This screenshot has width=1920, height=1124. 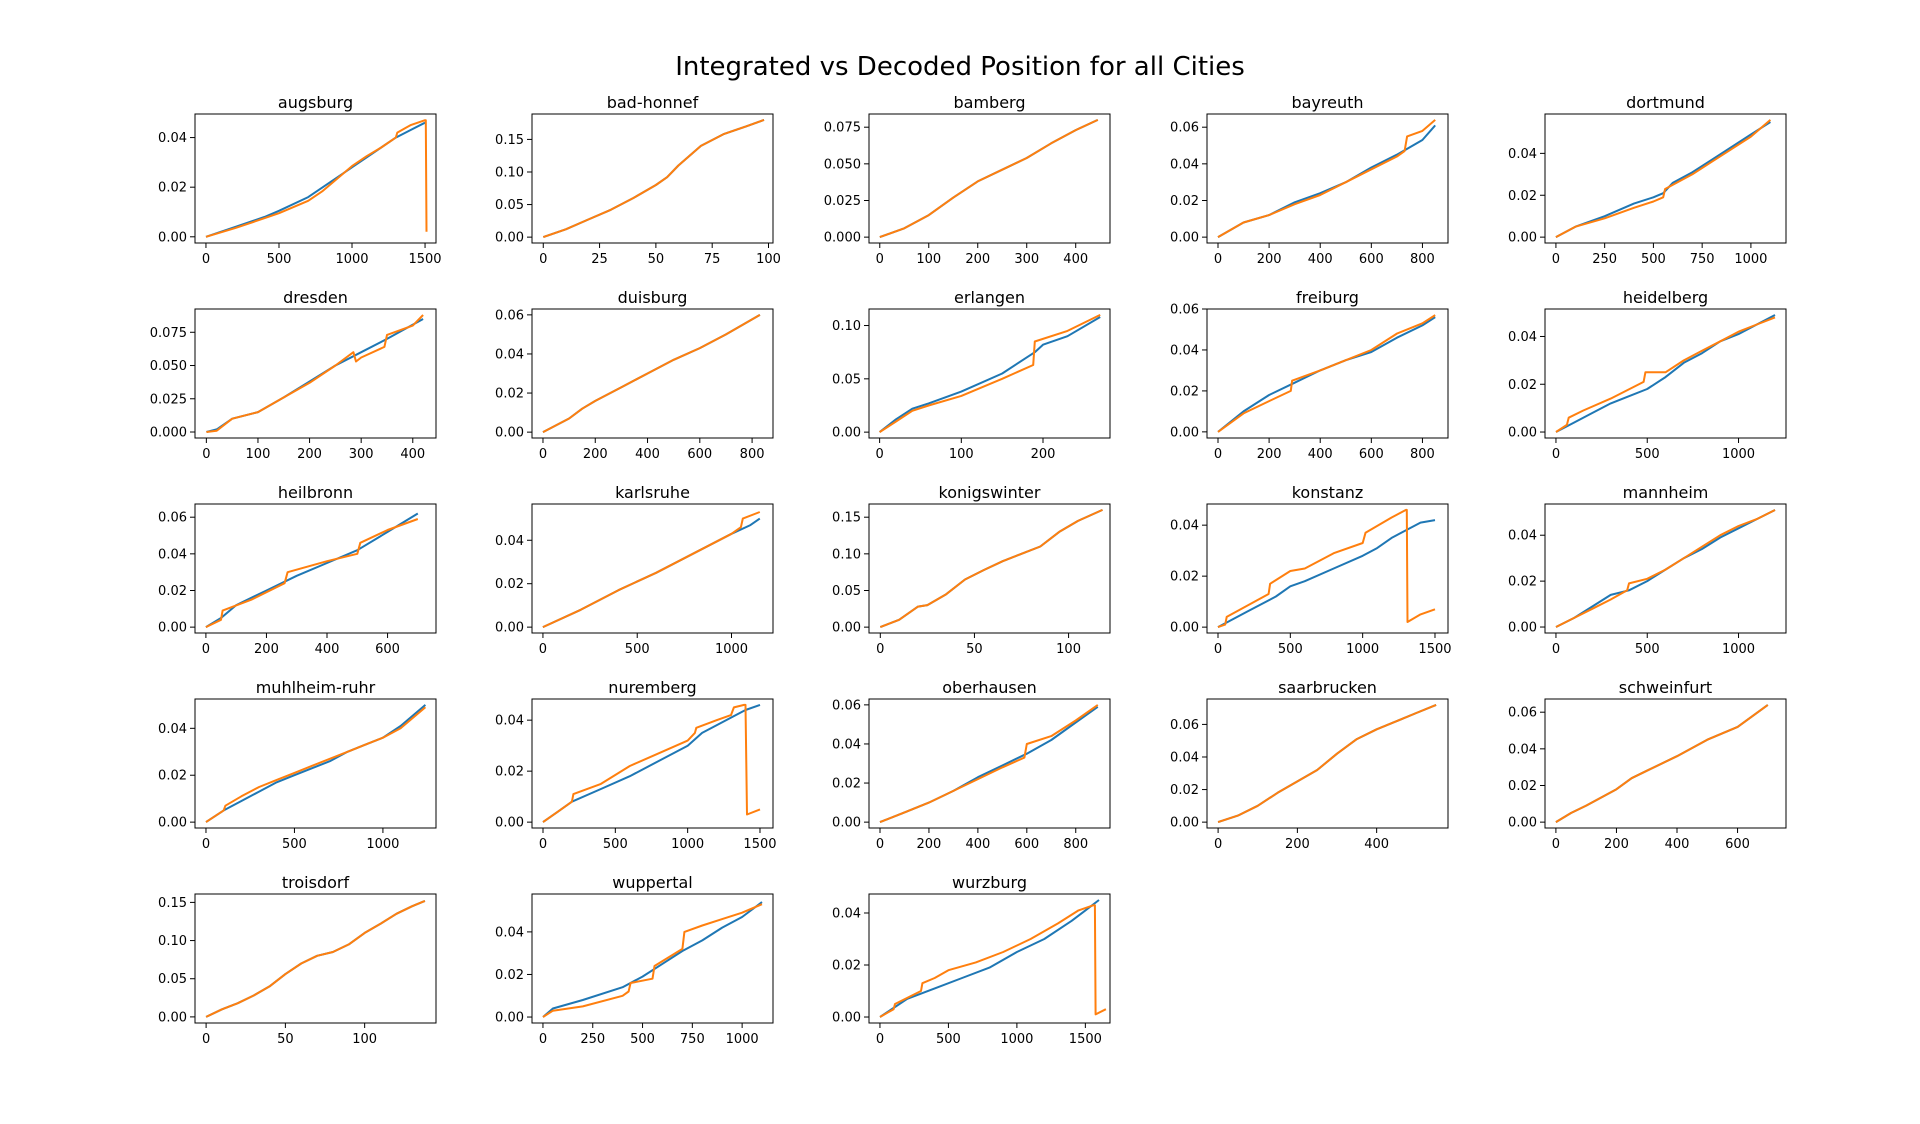 What do you see at coordinates (1702, 259) in the screenshot?
I see `x-tick-label: 750` at bounding box center [1702, 259].